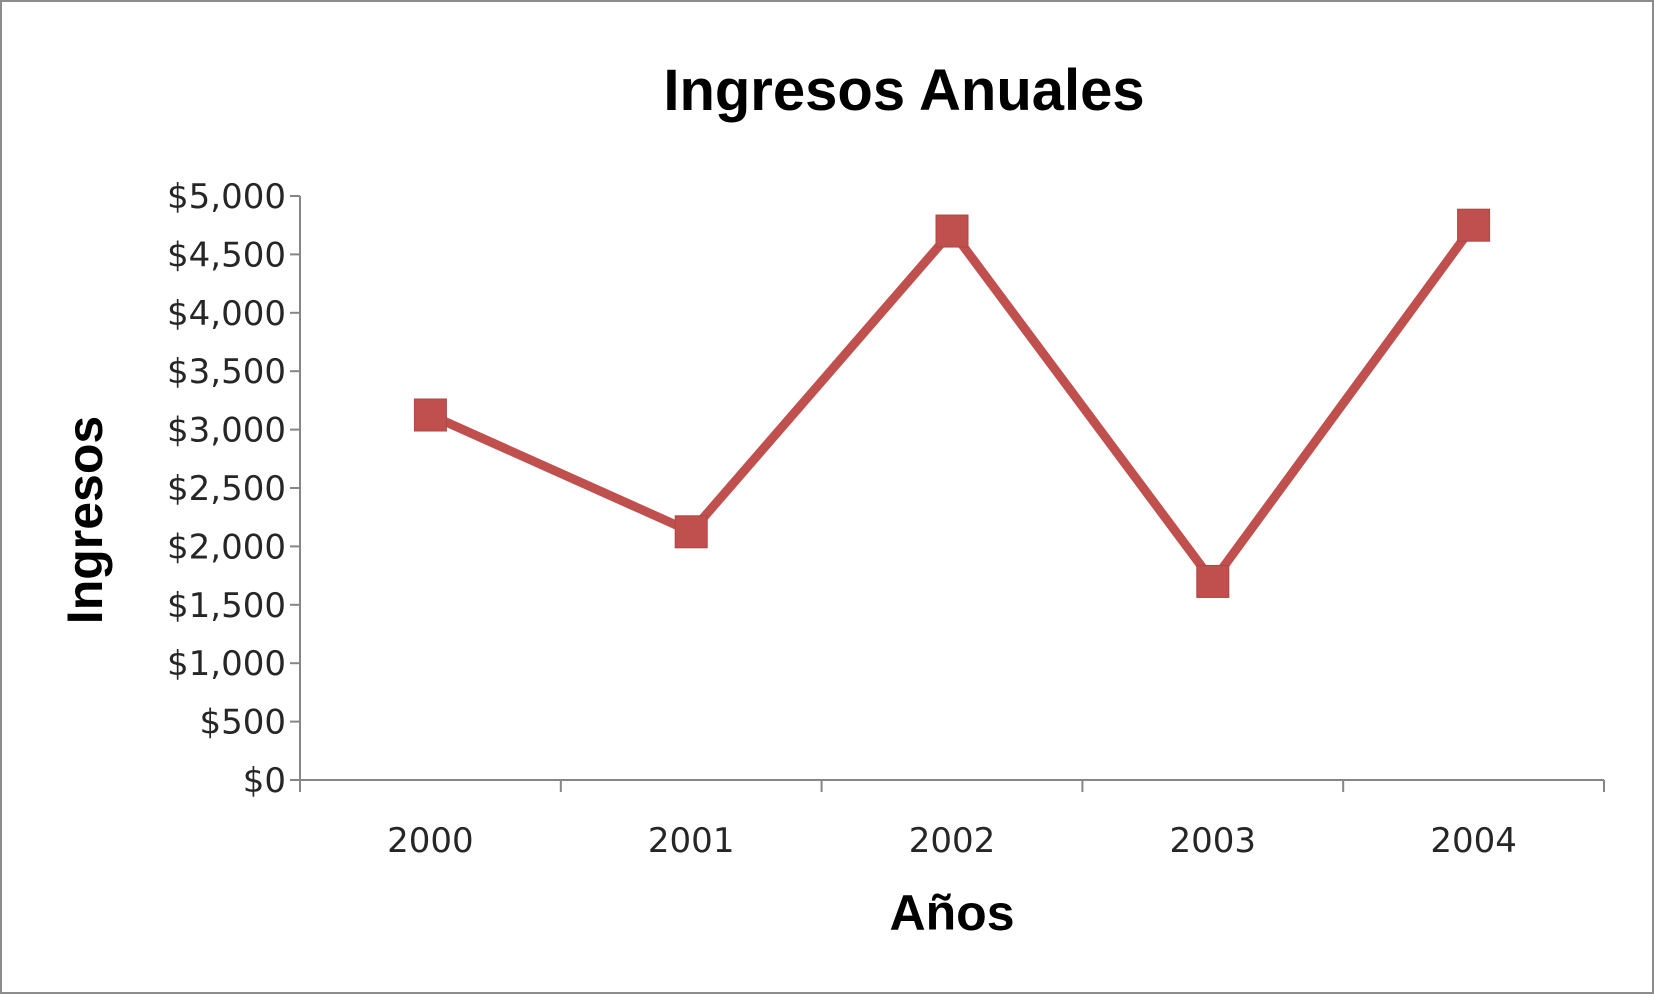 This screenshot has height=996, width=1654. What do you see at coordinates (264, 781) in the screenshot?
I see `y-tick-label: $0` at bounding box center [264, 781].